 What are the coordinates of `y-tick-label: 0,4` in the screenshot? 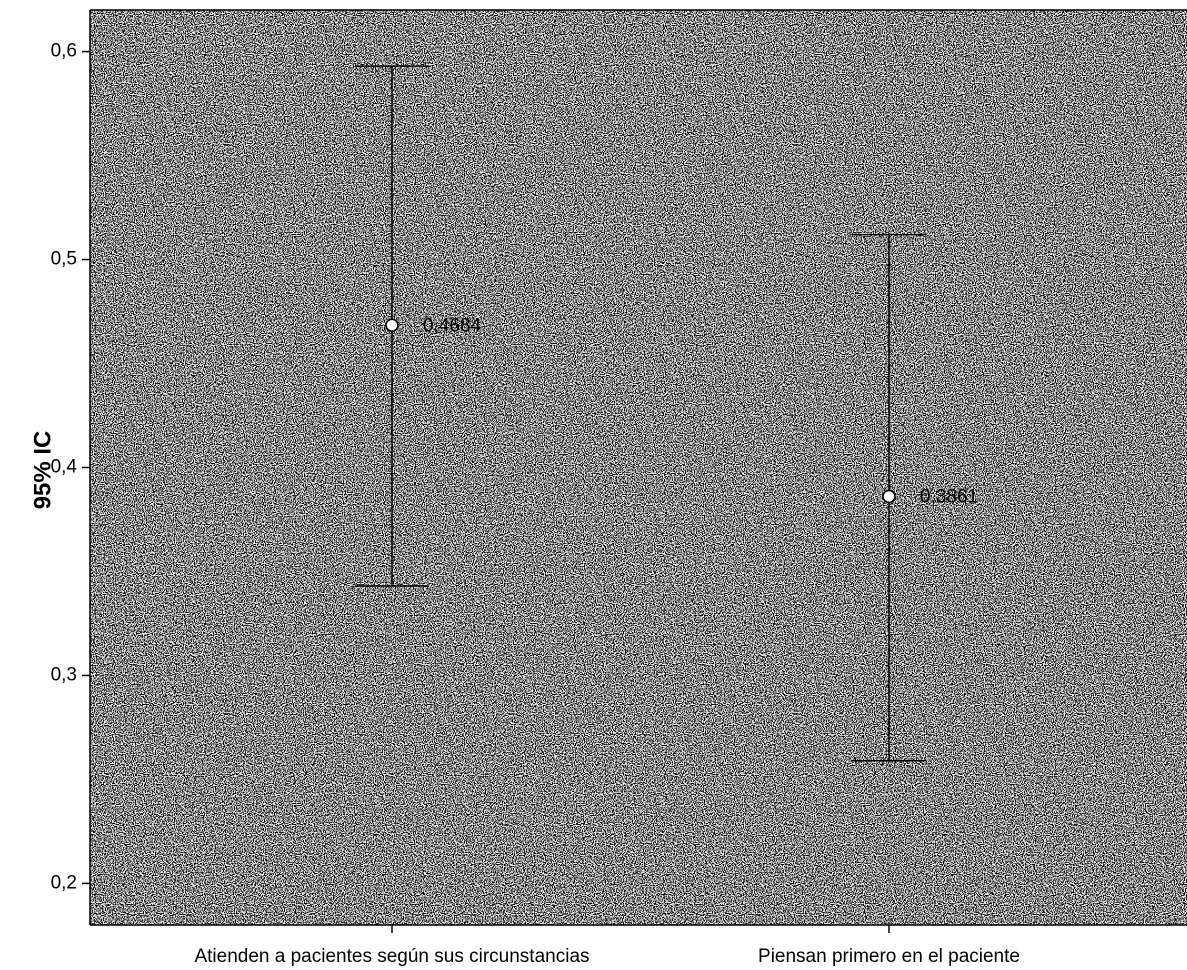 It's located at (64, 467).